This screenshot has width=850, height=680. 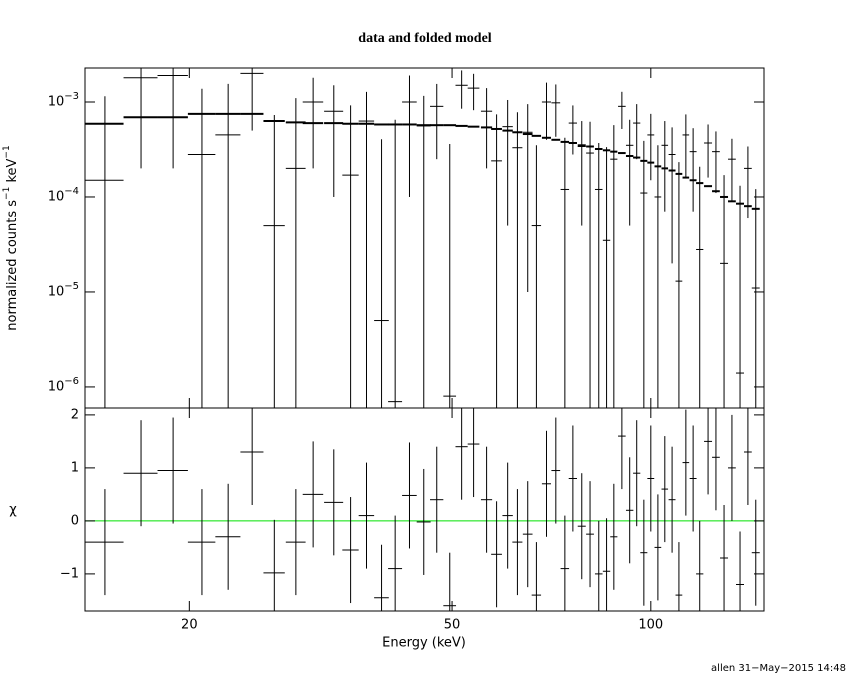 What do you see at coordinates (452, 625) in the screenshot?
I see `x-tick-label: 50` at bounding box center [452, 625].